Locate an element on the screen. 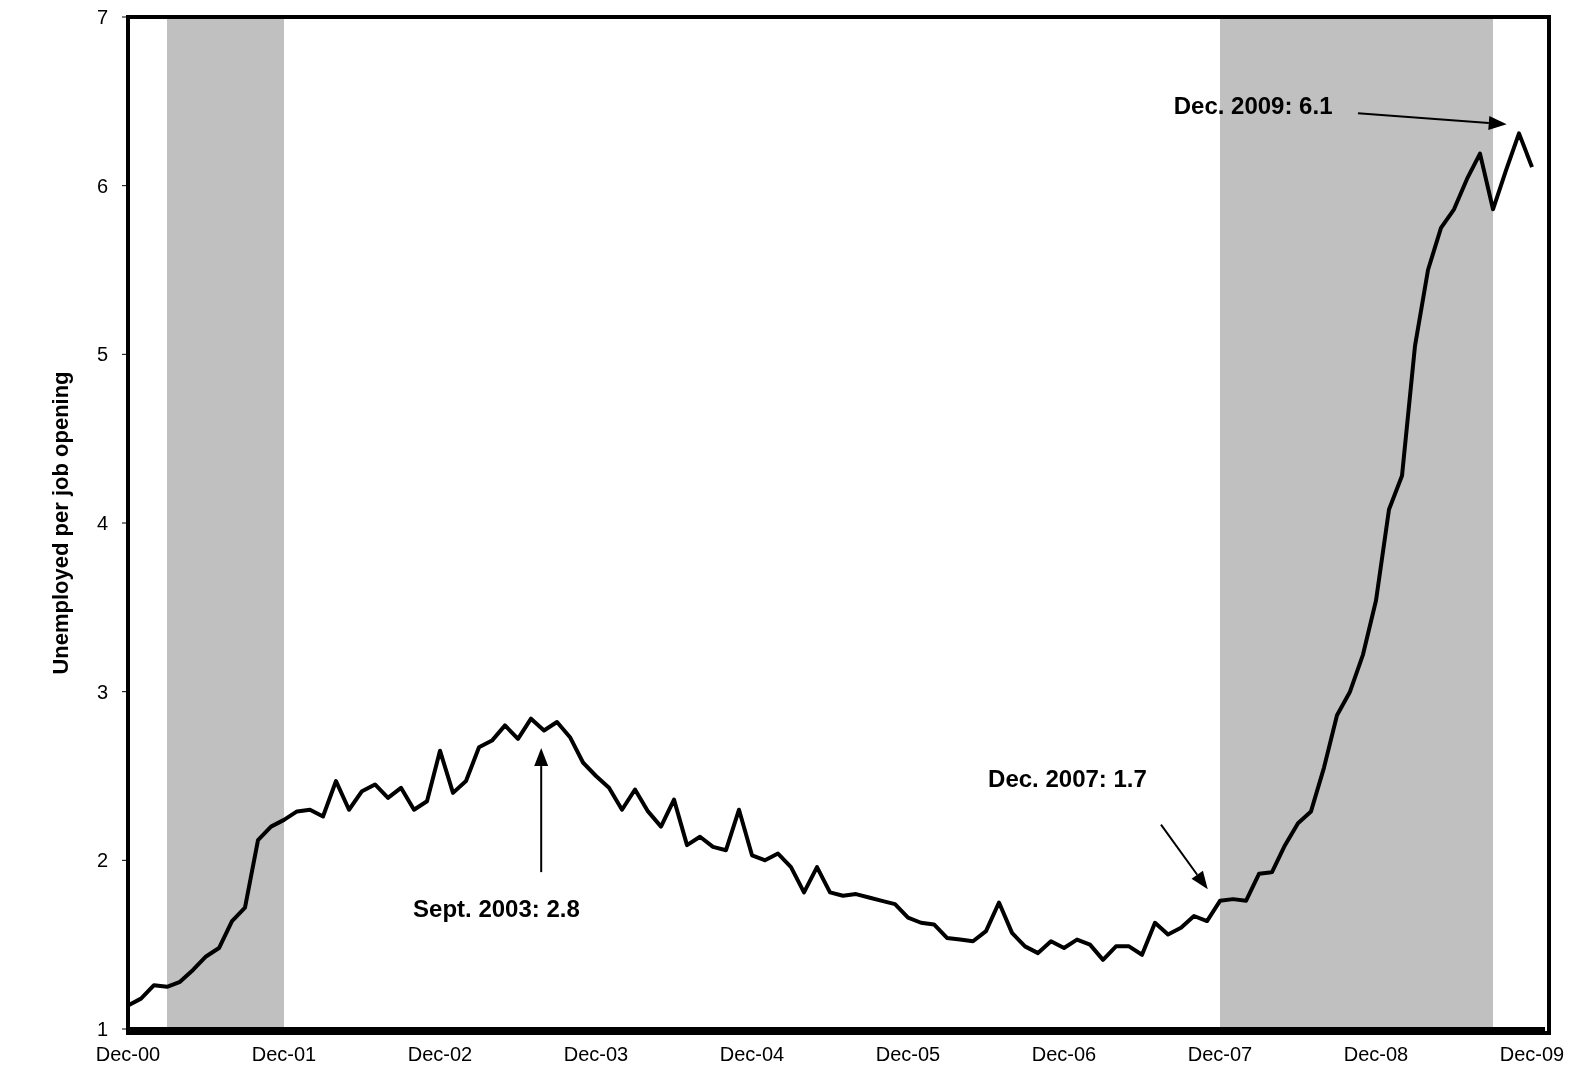 The image size is (1589, 1086). y-tick-label: 1 is located at coordinates (102, 1029).